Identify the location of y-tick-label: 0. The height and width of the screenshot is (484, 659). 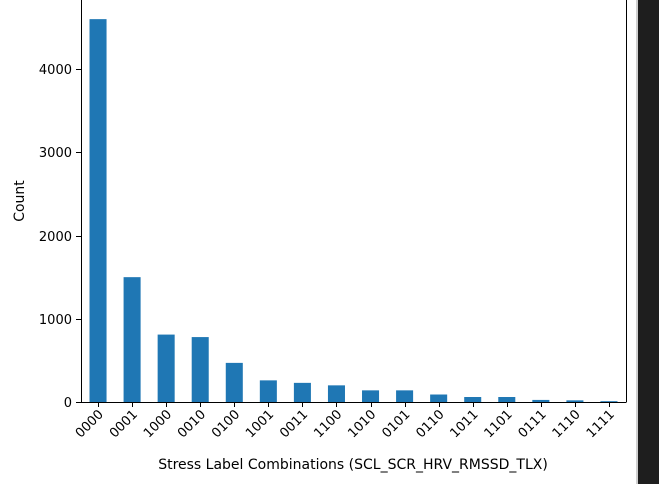
(68, 403).